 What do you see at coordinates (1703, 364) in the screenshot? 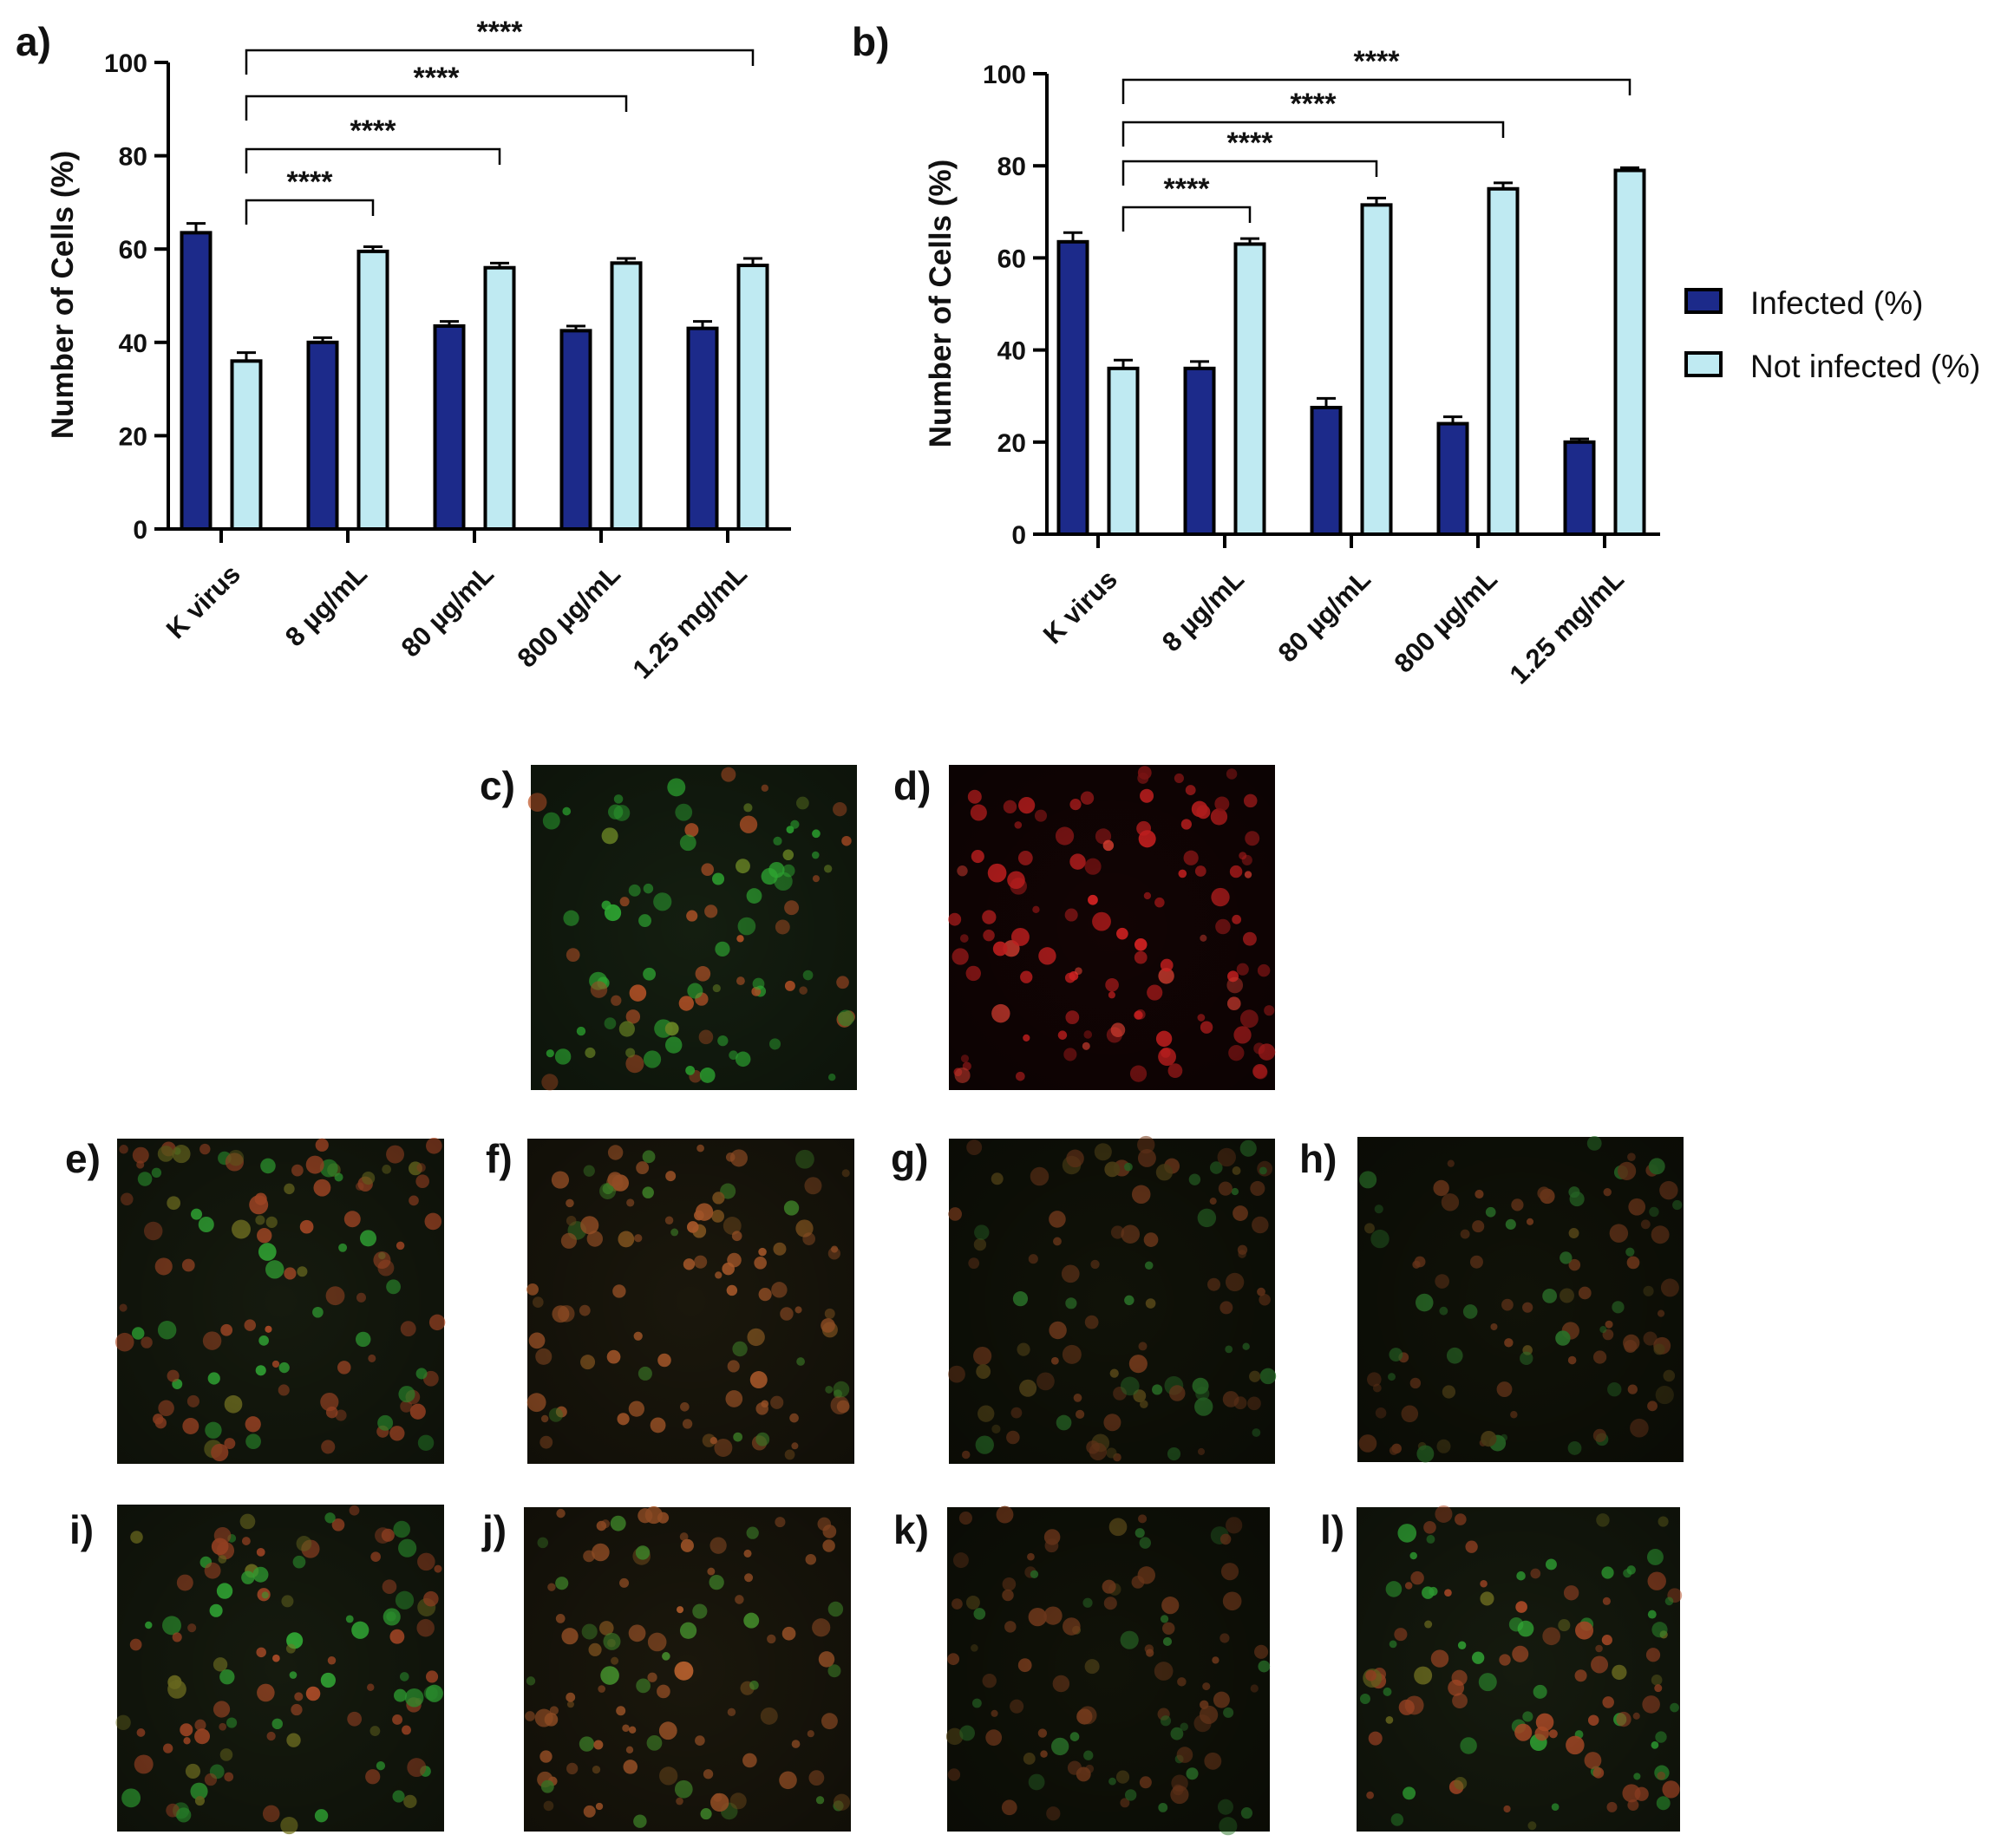
I see `legend-swatch-not-infected` at bounding box center [1703, 364].